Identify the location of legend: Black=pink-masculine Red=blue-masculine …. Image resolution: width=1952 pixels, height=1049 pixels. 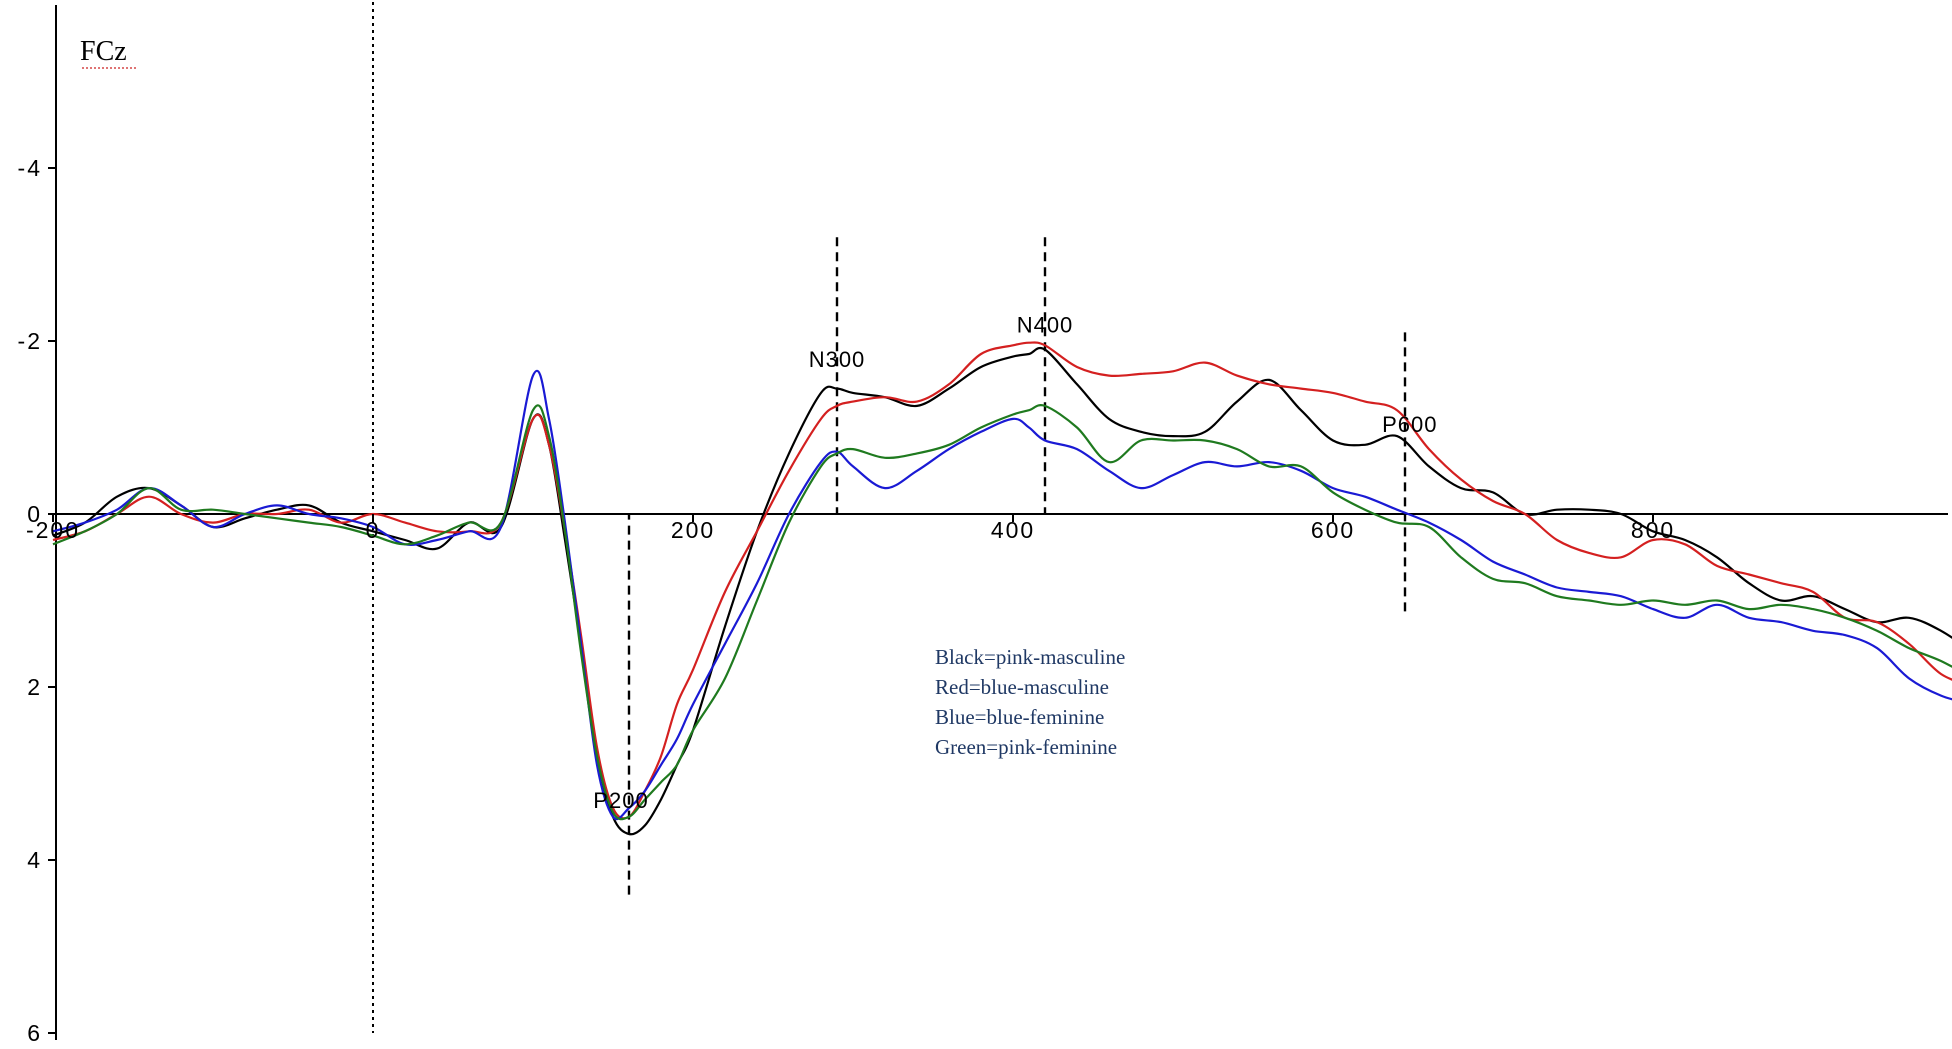
(1030, 702).